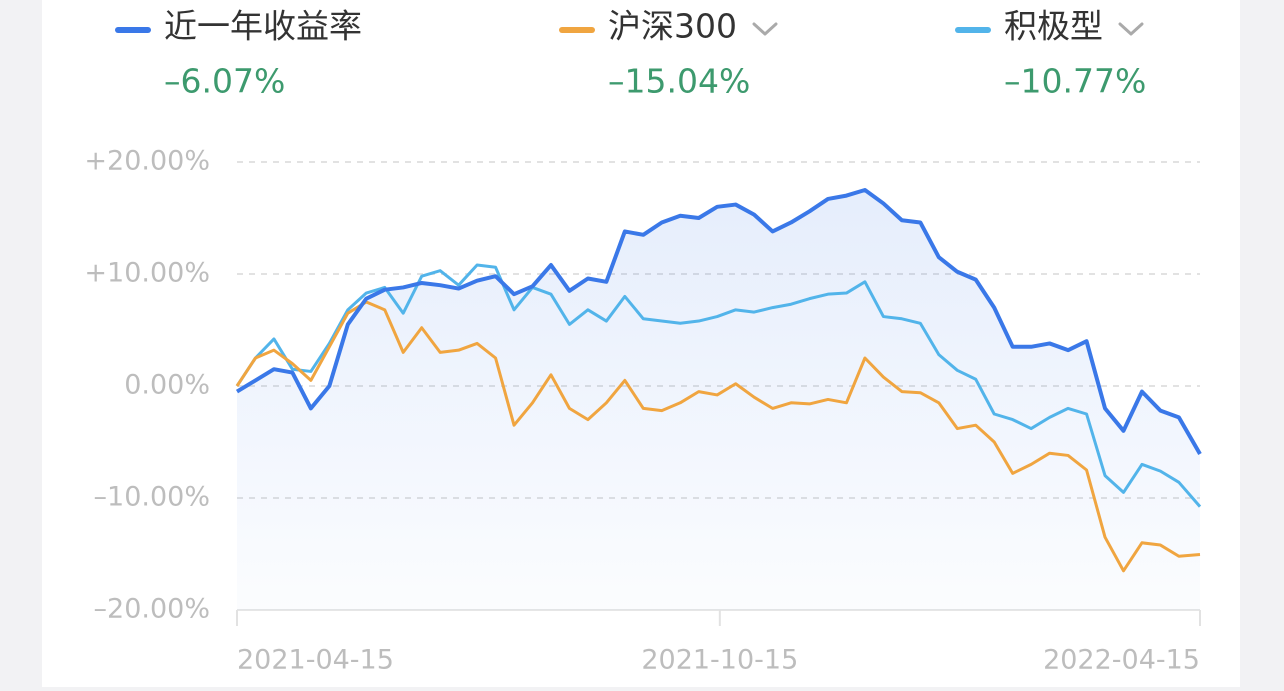  What do you see at coordinates (224, 81) in the screenshot?
I see `legend-value: –6.07%` at bounding box center [224, 81].